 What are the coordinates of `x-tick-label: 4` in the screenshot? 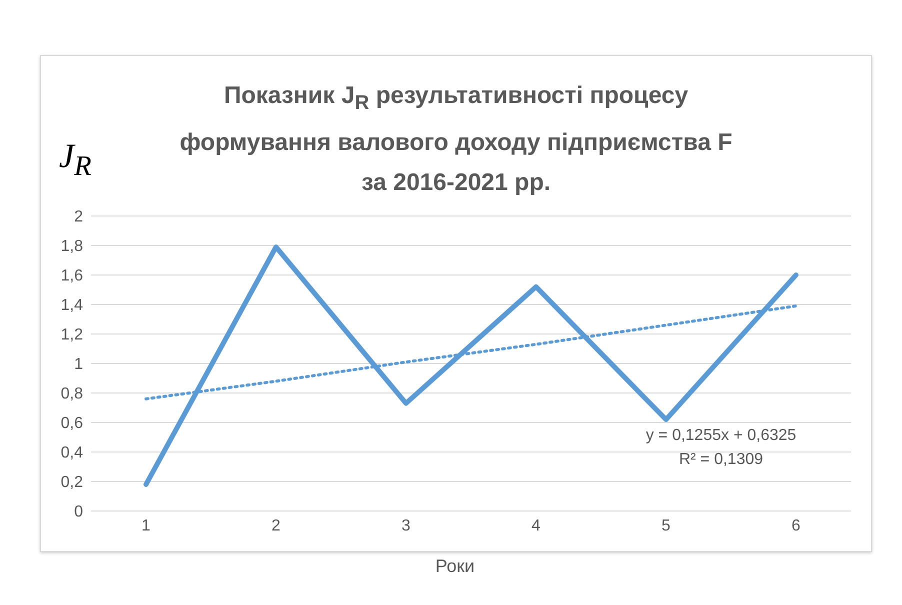 It's located at (536, 525).